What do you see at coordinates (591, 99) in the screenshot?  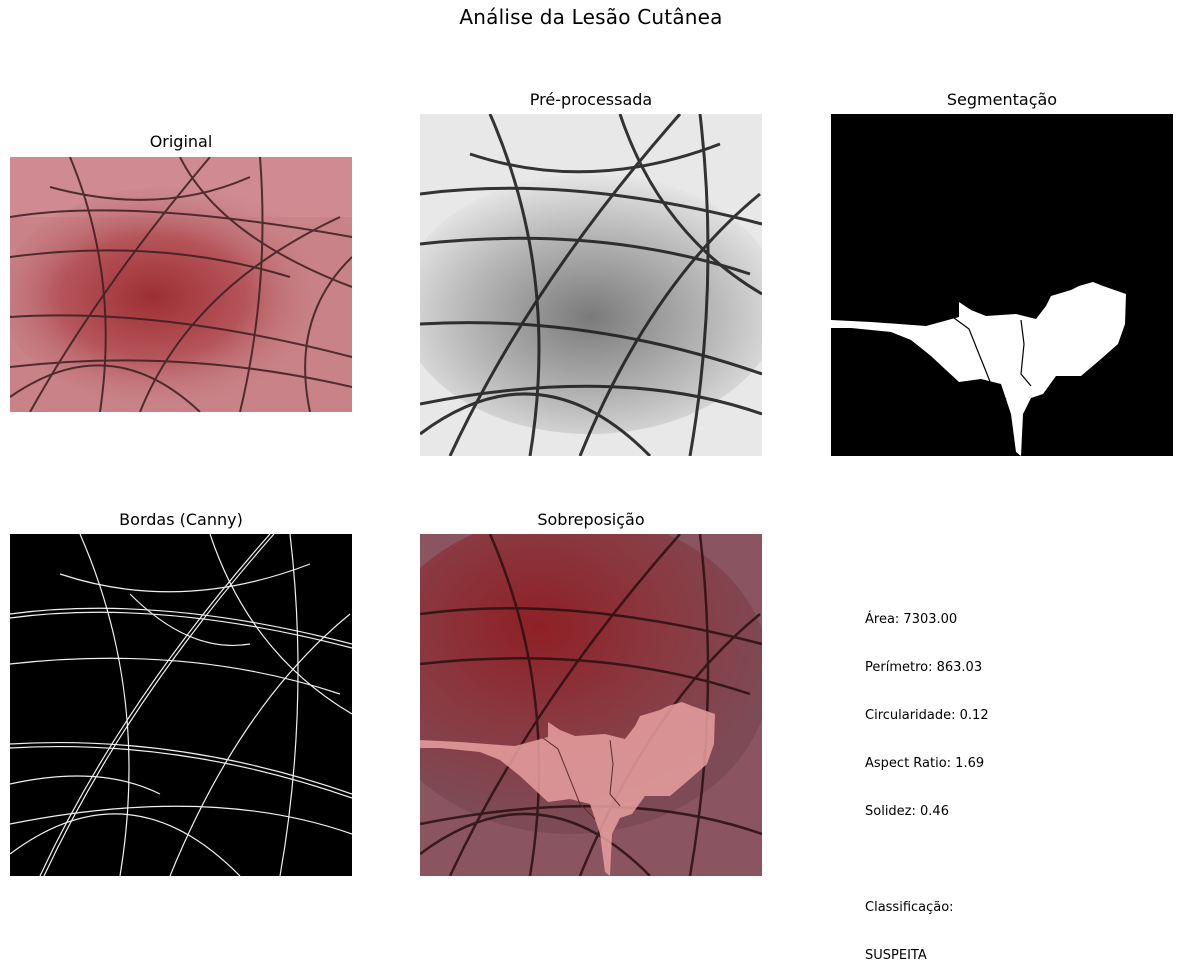 I see `panel-title-preprocessed: Pré-processada` at bounding box center [591, 99].